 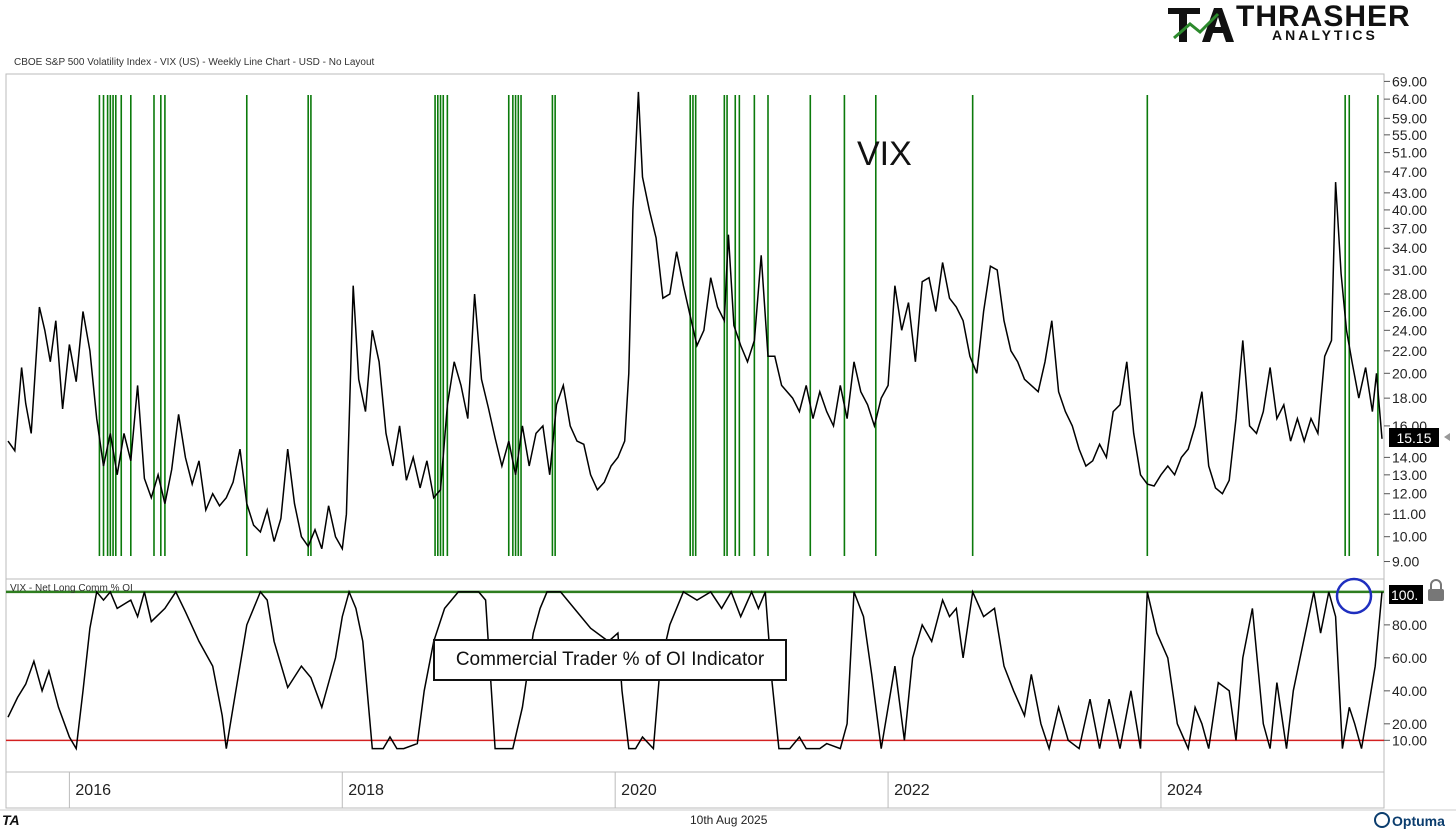 I want to click on lower-tick-label-3: 60.00, so click(x=1409, y=658).